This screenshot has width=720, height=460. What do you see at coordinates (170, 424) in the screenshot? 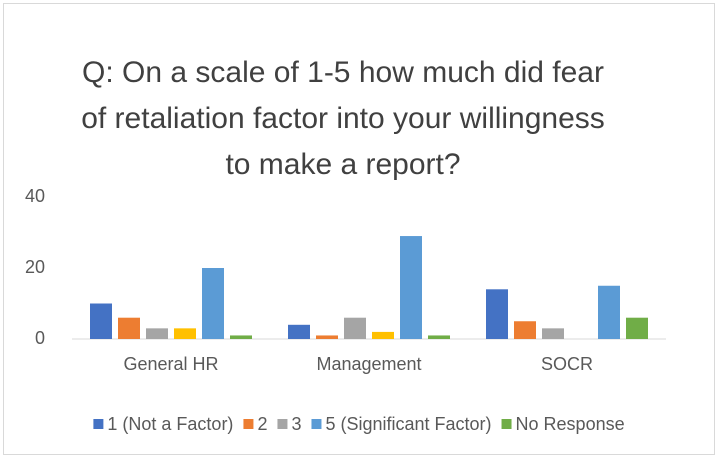
I see `legend-label: 1 (Not a Factor)` at bounding box center [170, 424].